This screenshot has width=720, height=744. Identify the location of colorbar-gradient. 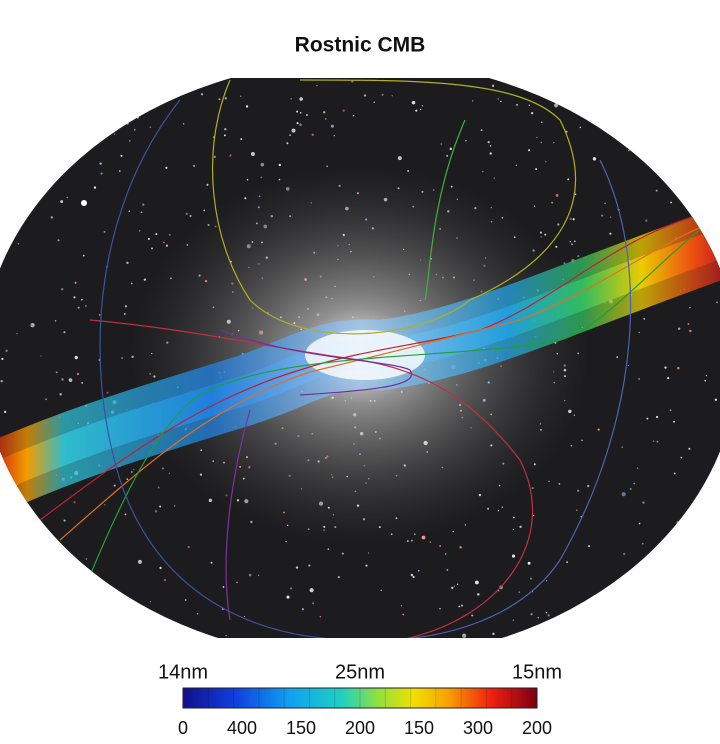
(360, 698).